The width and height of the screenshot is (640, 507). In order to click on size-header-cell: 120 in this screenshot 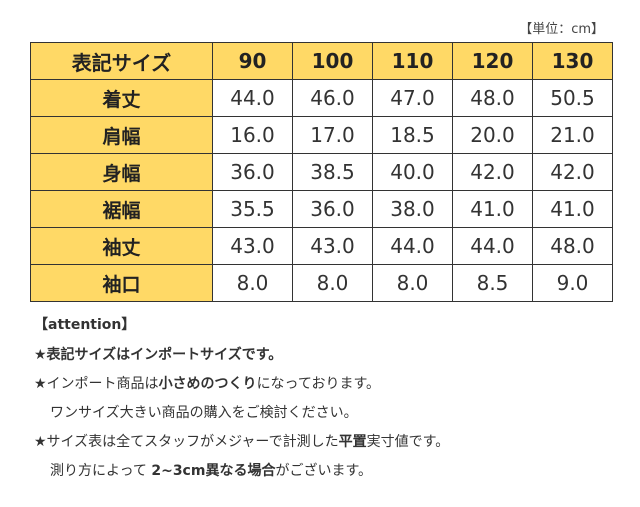, I will do `click(492, 61)`.